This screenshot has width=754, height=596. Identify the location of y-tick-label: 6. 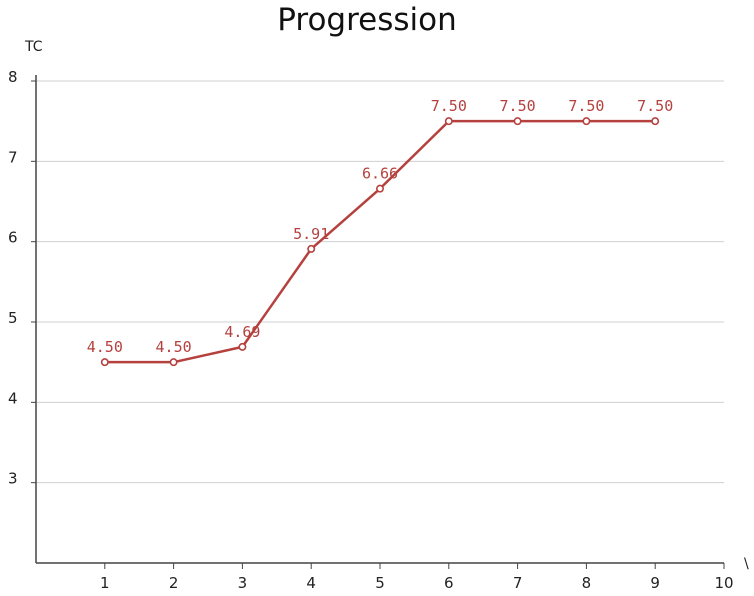
(13, 238).